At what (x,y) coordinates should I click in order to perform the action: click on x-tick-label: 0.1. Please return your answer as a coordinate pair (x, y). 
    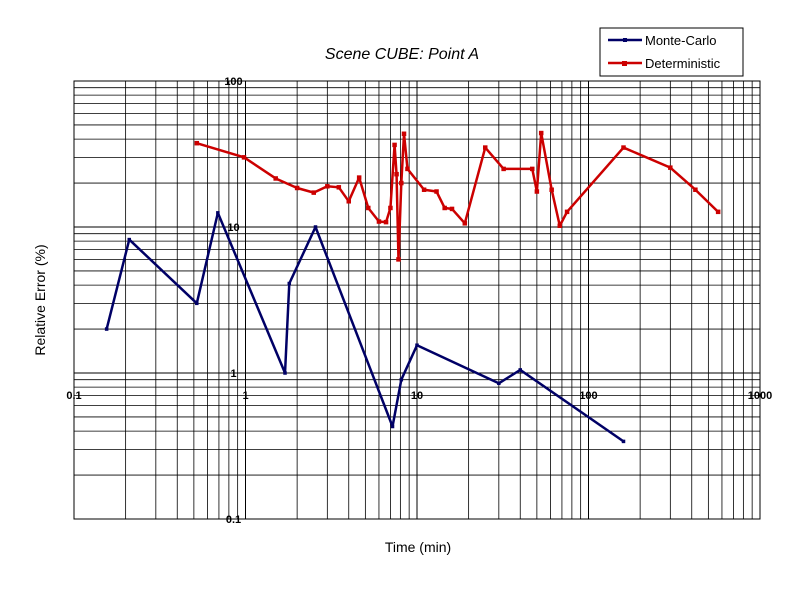
    Looking at the image, I should click on (73, 396).